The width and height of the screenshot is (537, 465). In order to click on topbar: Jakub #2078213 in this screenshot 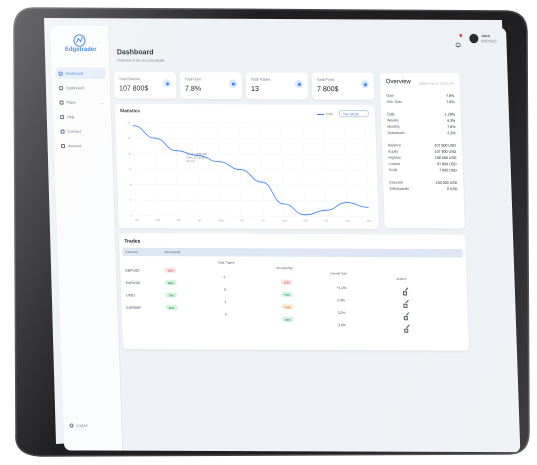, I will do `click(475, 40)`.